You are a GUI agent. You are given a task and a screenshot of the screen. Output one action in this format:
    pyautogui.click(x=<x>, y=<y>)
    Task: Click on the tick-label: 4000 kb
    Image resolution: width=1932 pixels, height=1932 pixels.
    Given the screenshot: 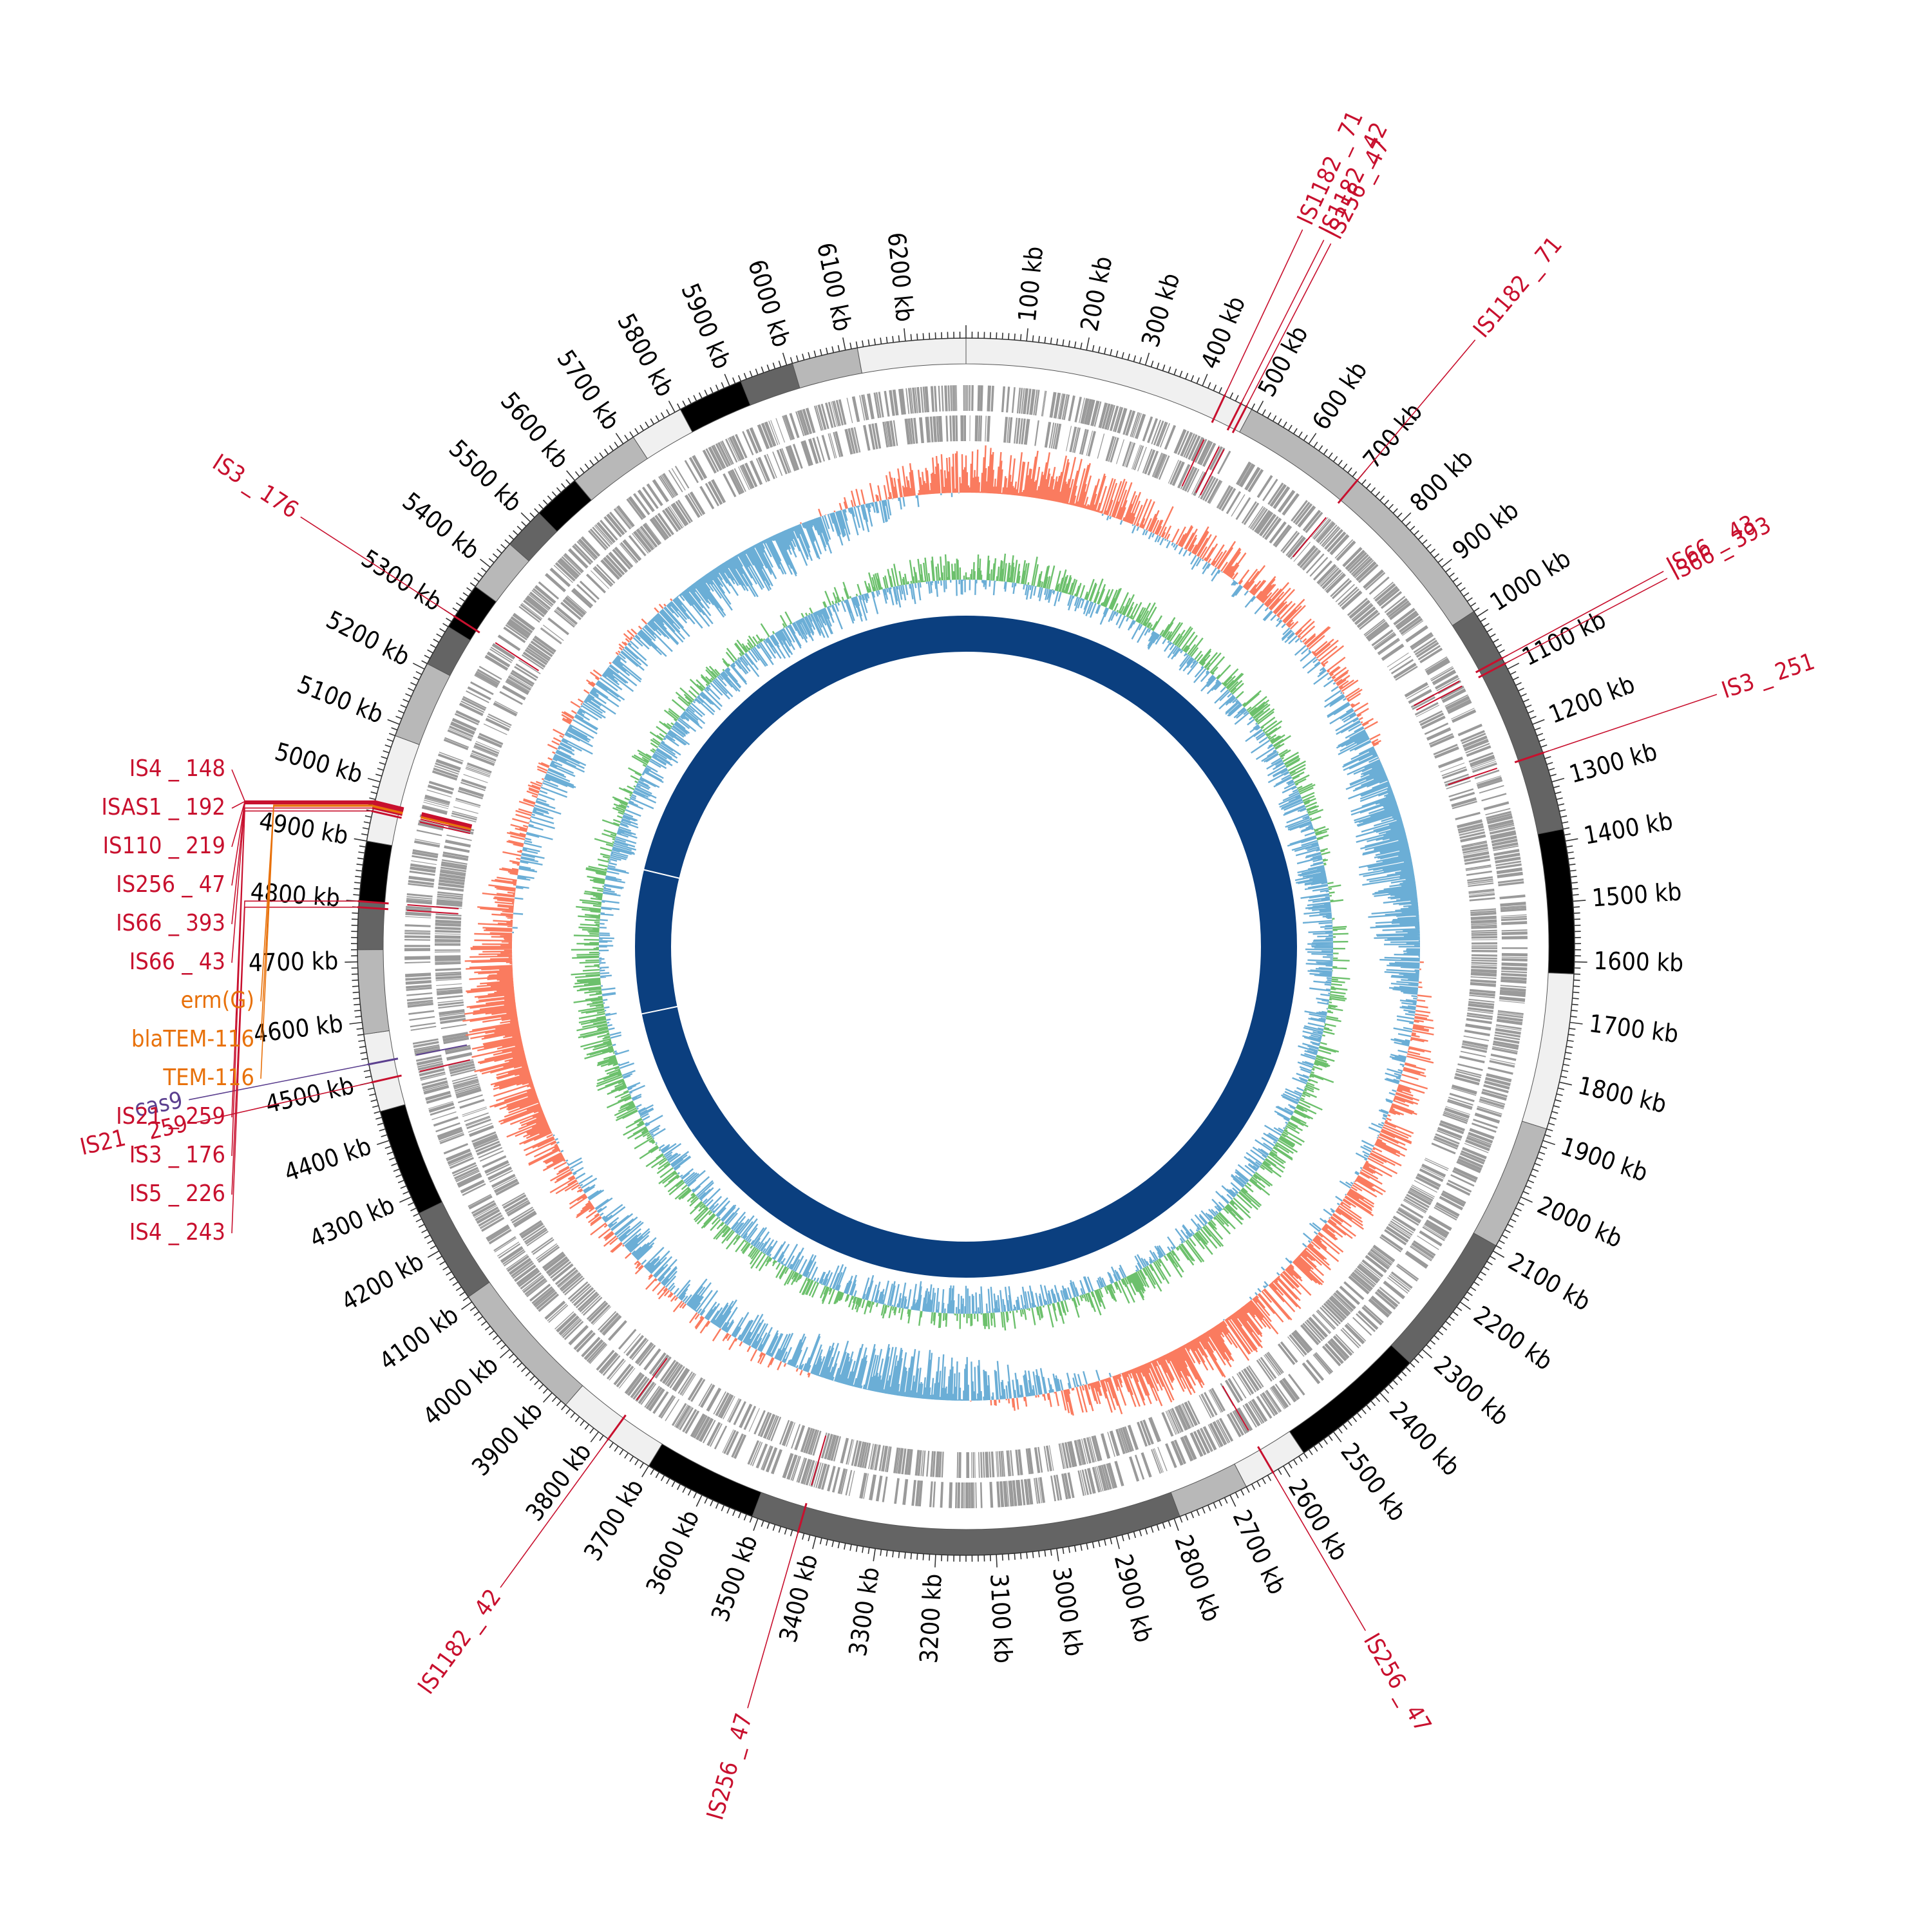 What is the action you would take?
    pyautogui.click(x=461, y=1390)
    